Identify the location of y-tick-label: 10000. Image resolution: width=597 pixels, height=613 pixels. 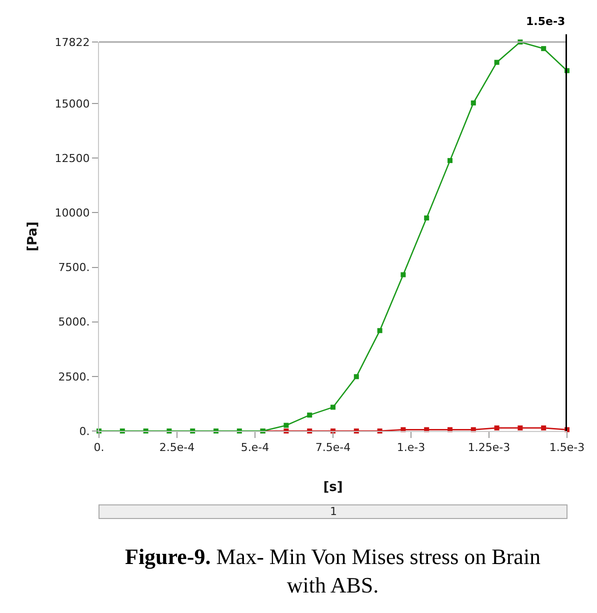
(72, 213).